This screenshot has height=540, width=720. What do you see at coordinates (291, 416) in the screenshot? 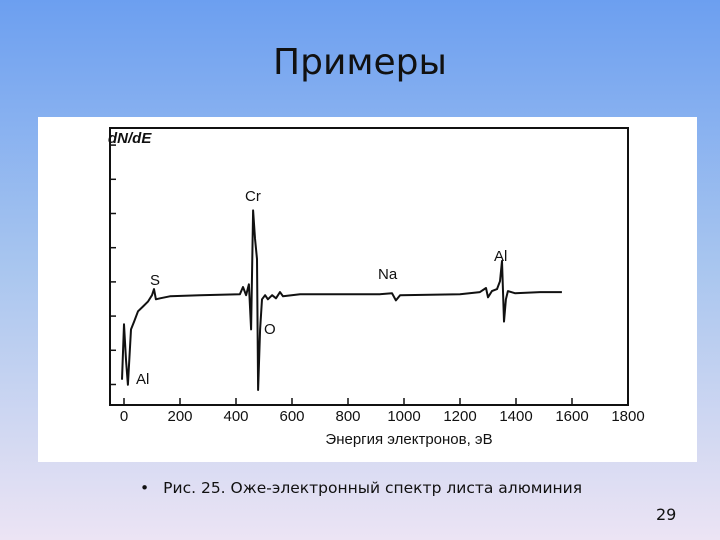
I see `x-tick-label: 600` at bounding box center [291, 416].